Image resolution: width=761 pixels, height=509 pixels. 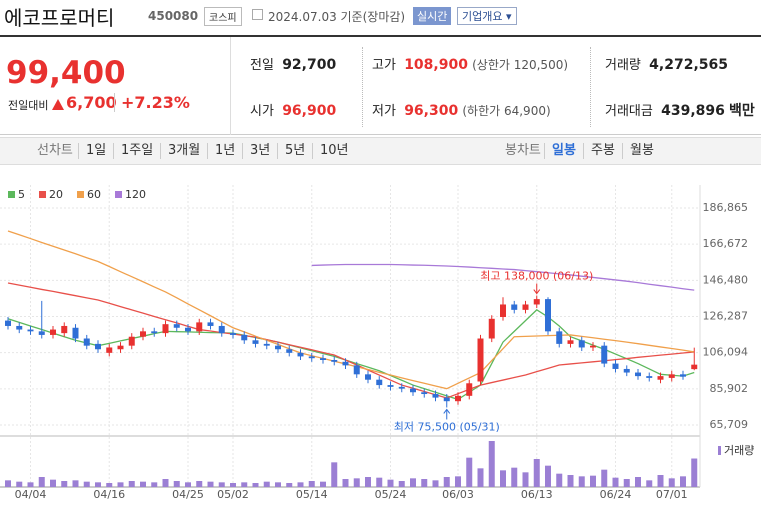 What do you see at coordinates (623, 65) in the screenshot?
I see `stat-label: 거래량` at bounding box center [623, 65].